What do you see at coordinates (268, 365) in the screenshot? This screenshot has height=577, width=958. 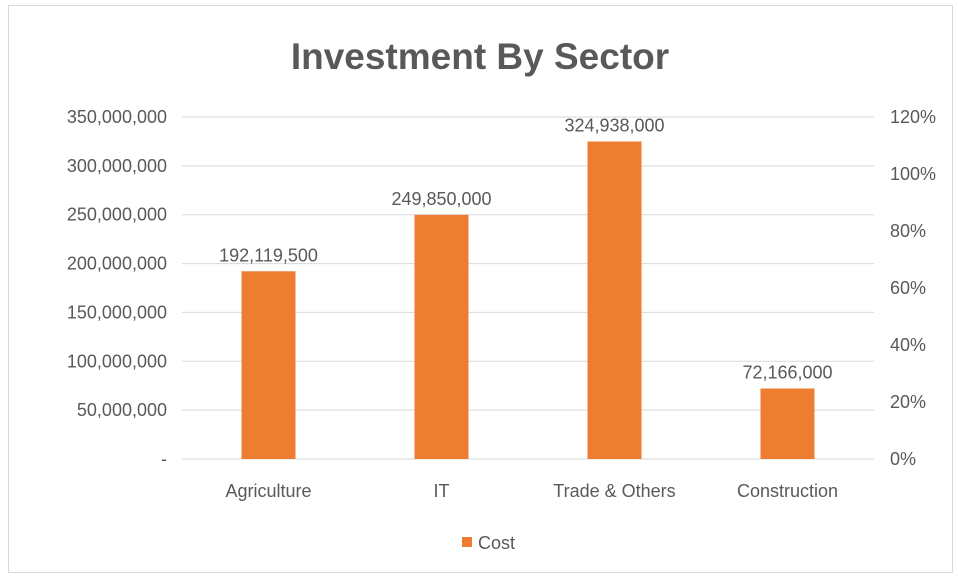 I see `bar-agriculture` at bounding box center [268, 365].